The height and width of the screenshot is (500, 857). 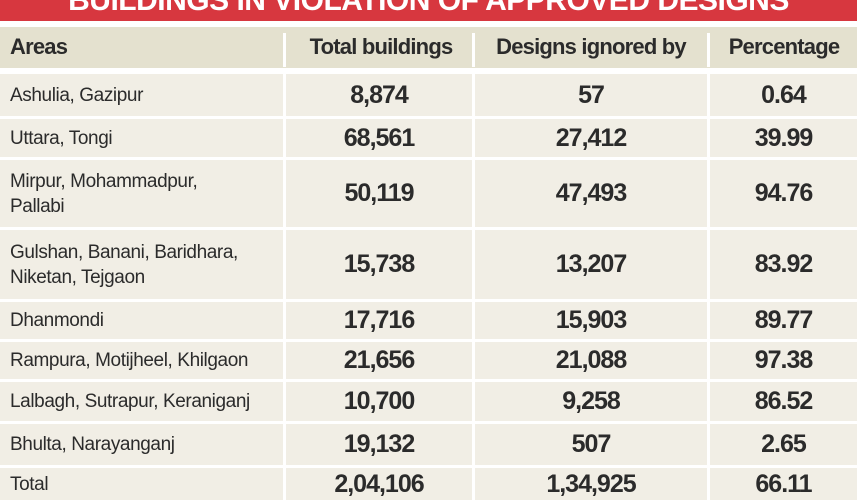 I want to click on percentage-cell: 97.38, so click(x=783, y=360).